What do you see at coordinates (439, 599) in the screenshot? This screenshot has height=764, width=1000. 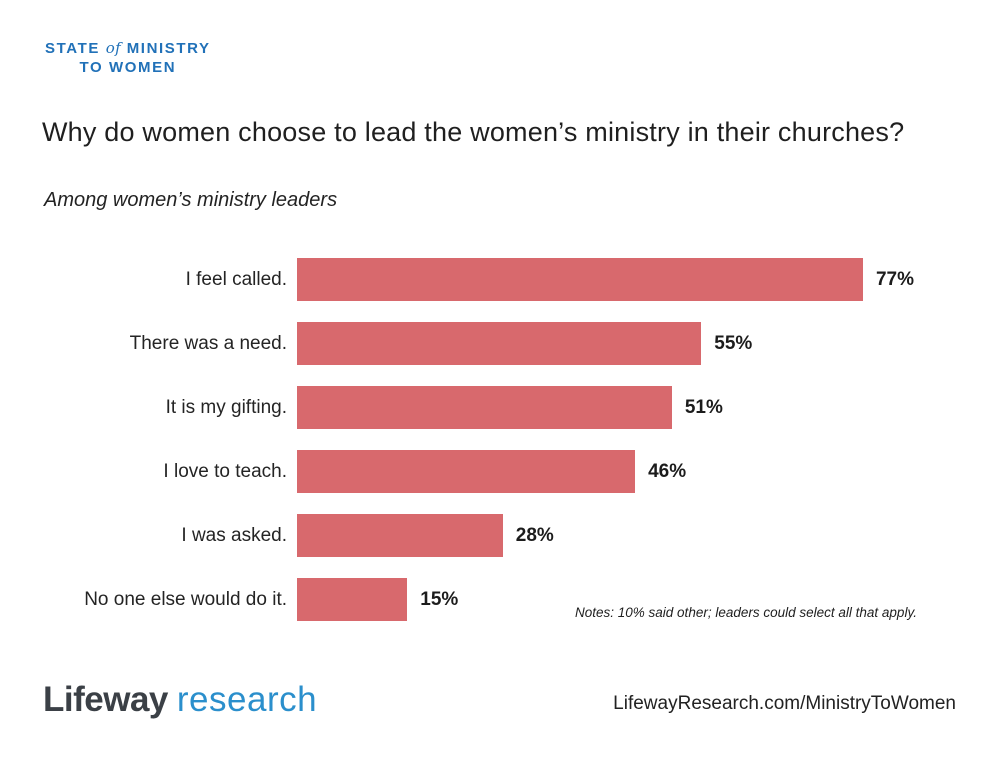 I see `value-label: 15%` at bounding box center [439, 599].